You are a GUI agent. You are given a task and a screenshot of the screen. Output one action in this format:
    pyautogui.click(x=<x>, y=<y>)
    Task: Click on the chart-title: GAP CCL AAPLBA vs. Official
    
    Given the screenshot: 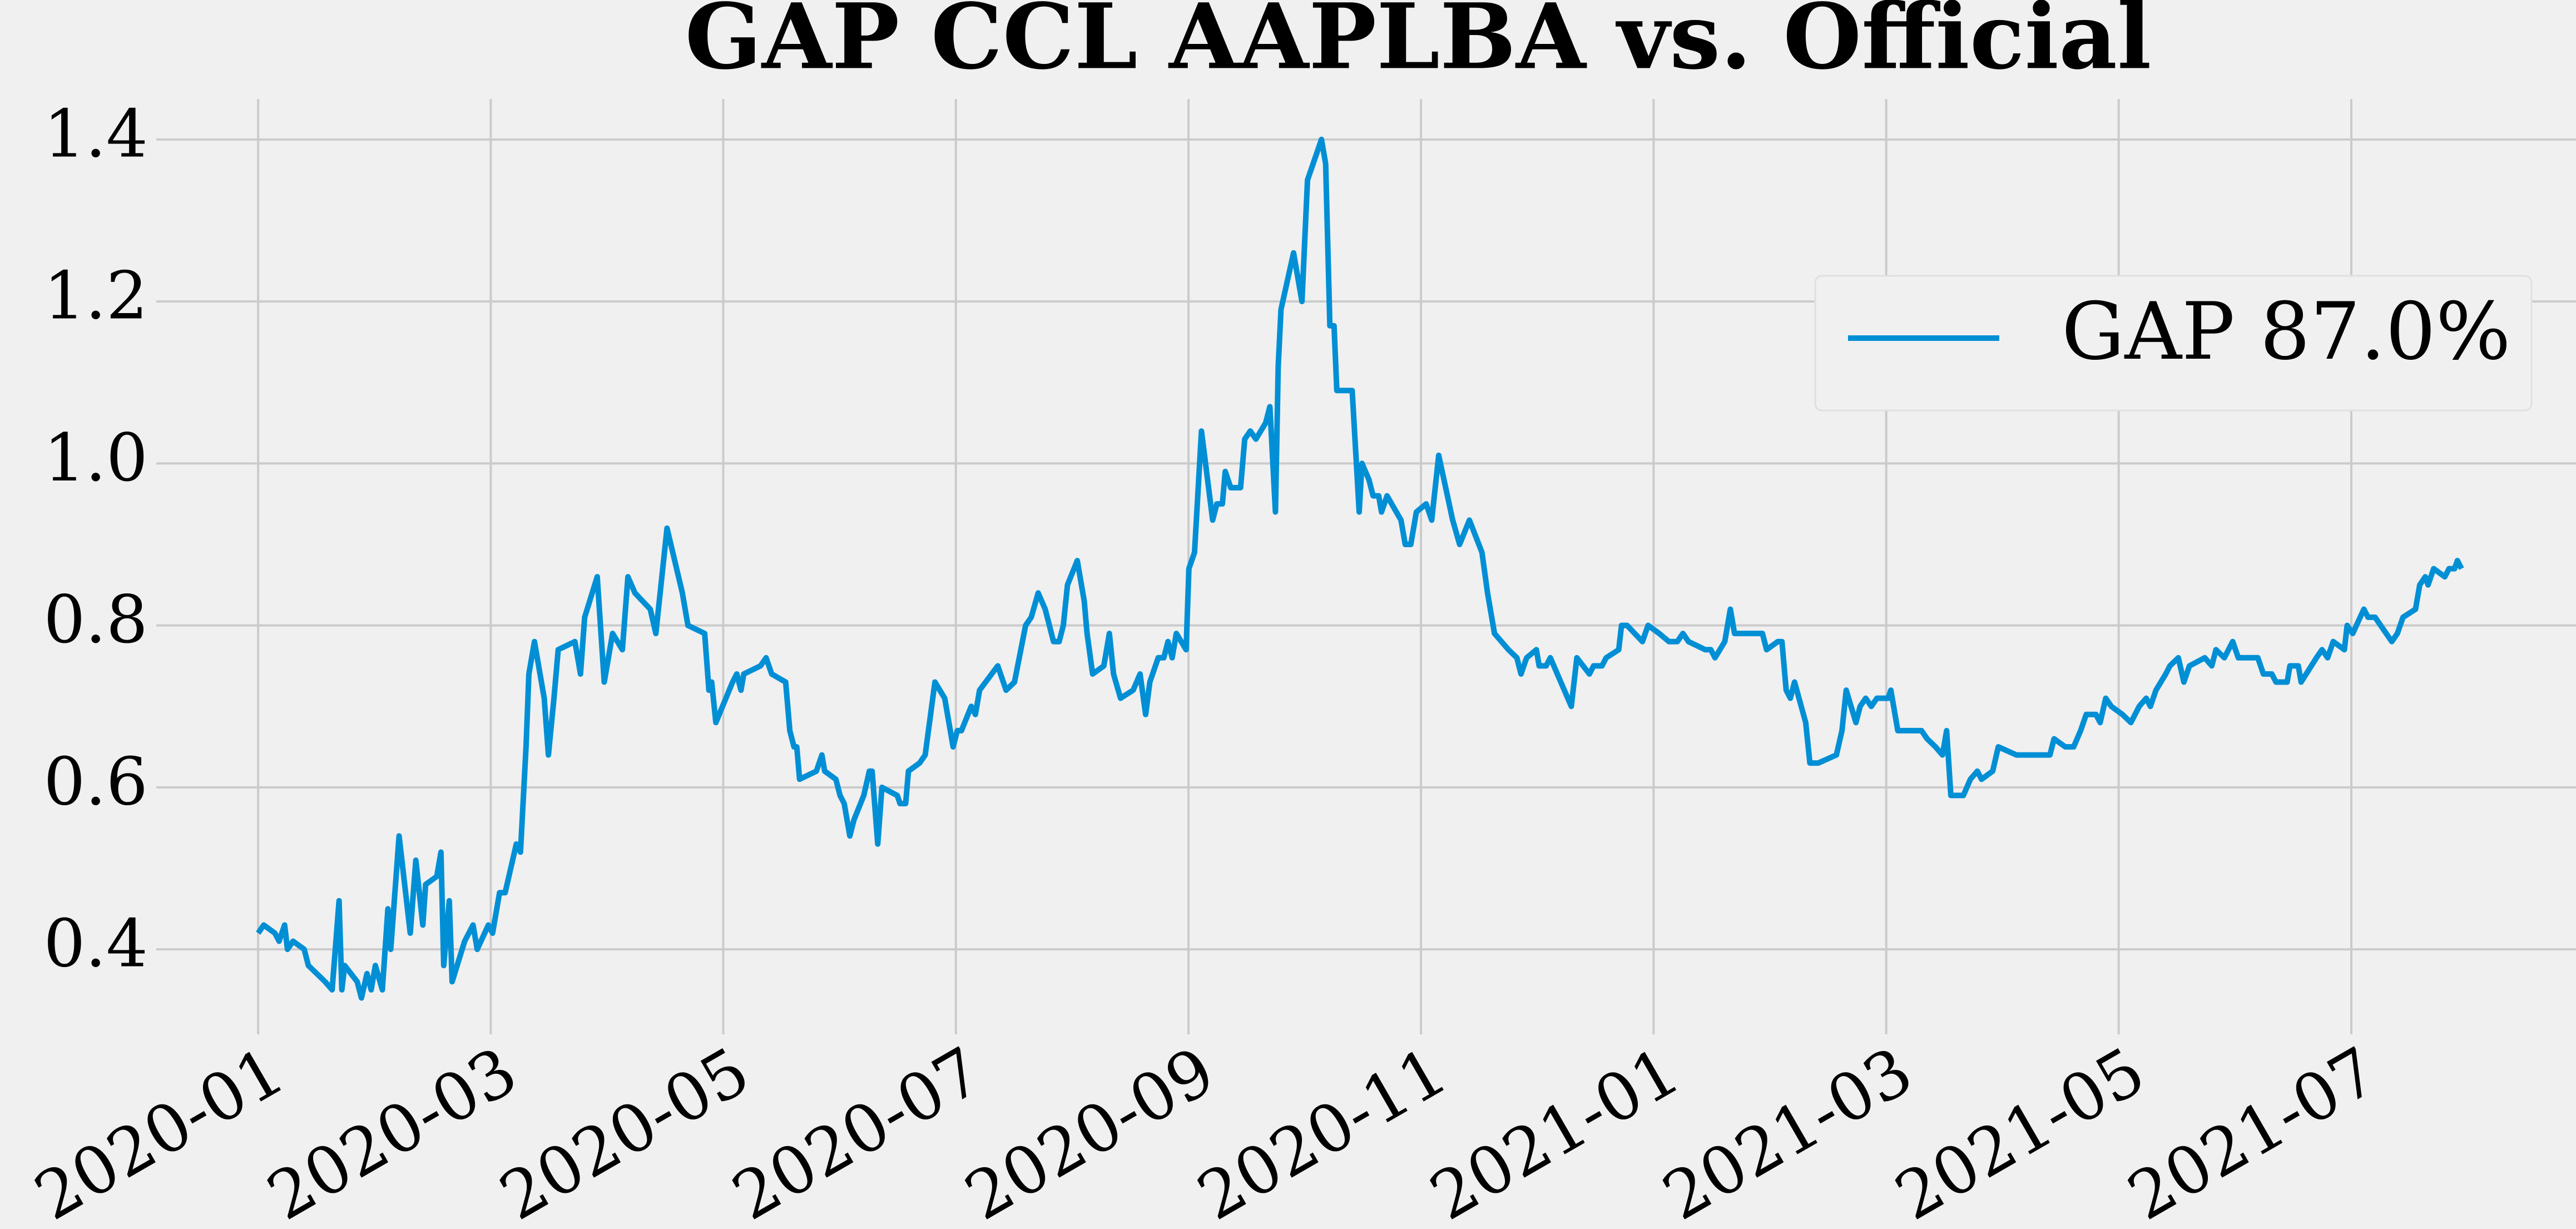 What is the action you would take?
    pyautogui.click(x=1418, y=45)
    